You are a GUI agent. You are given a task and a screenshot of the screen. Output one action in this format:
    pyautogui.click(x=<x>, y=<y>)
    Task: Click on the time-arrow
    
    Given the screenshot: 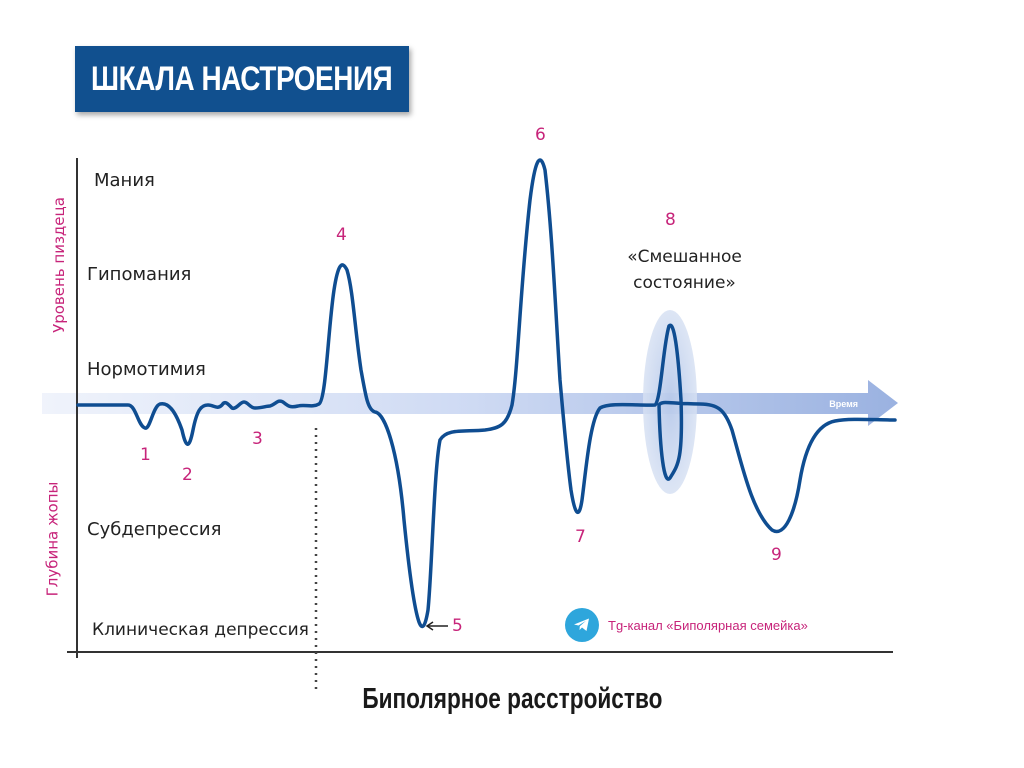 What is the action you would take?
    pyautogui.click(x=470, y=403)
    